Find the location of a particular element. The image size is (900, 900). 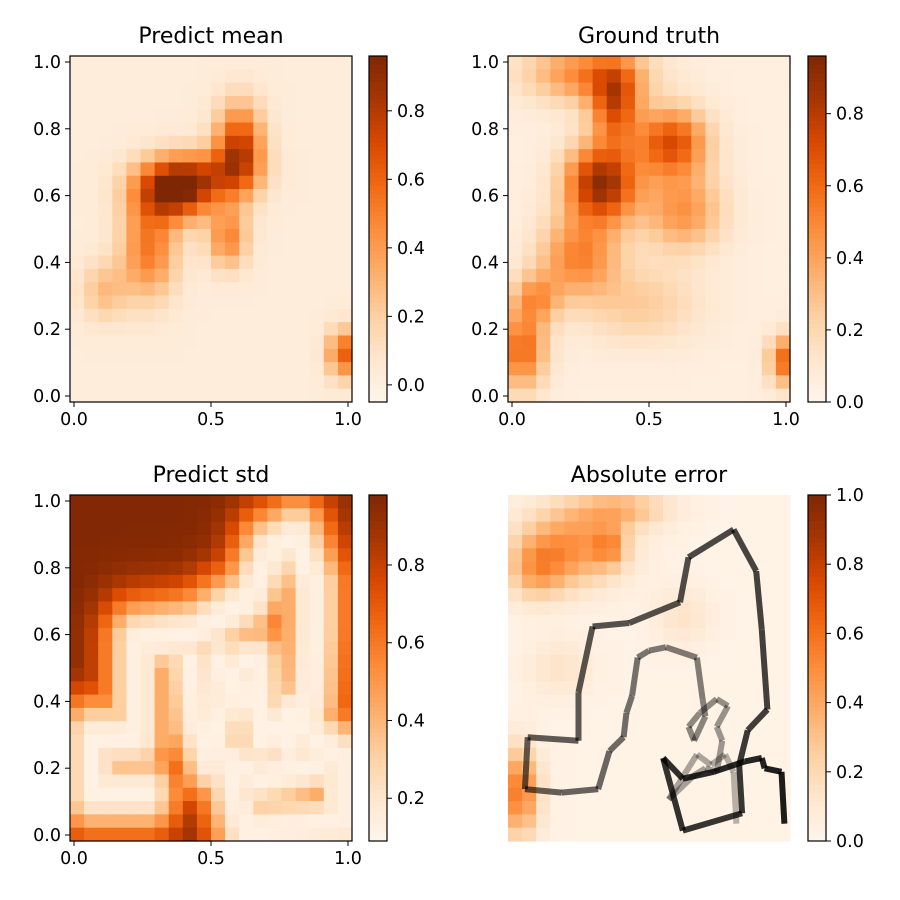

trajectory-segment is located at coordinates (704, 707).